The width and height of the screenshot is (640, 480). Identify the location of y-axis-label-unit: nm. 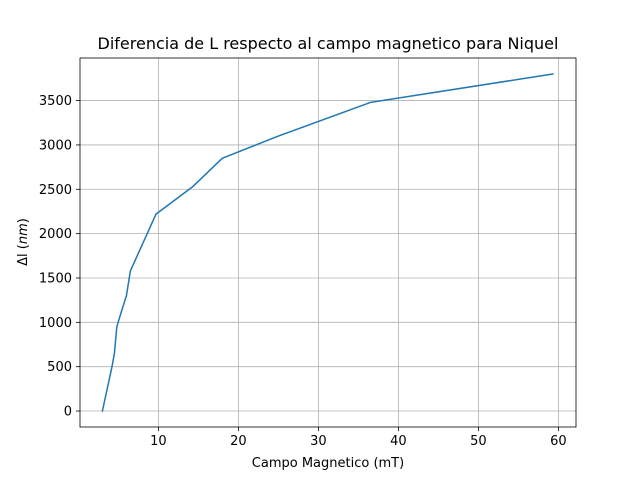
(23, 233).